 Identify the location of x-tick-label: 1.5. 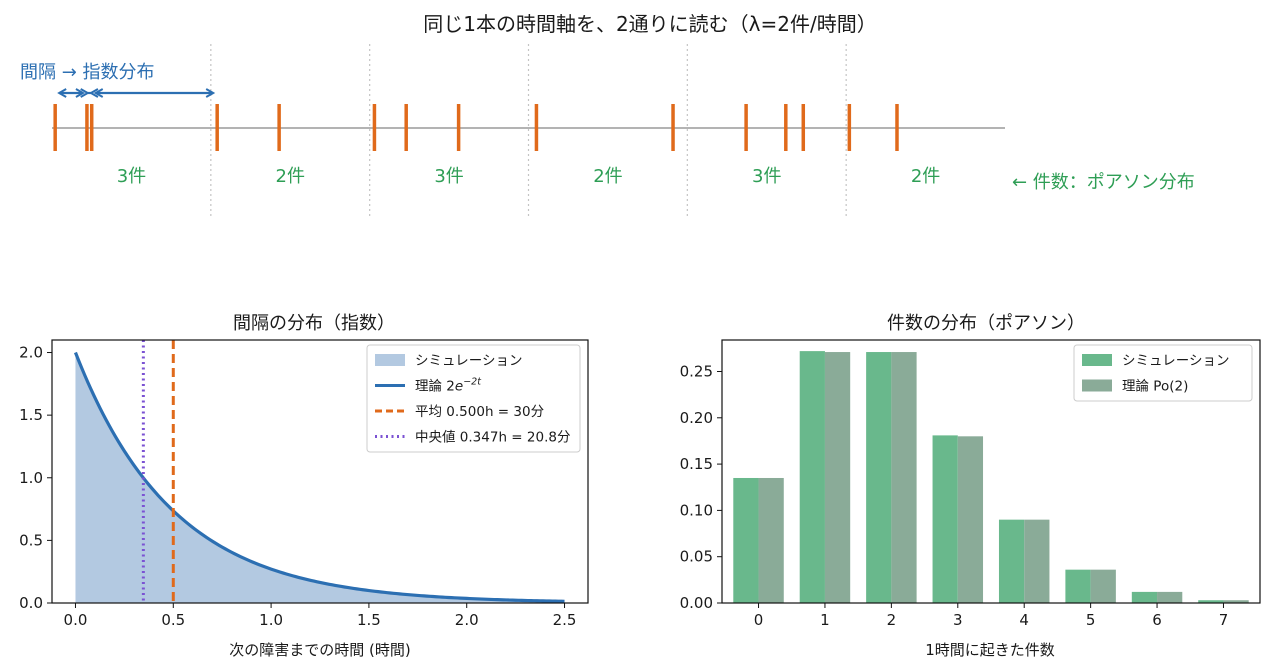
(369, 620).